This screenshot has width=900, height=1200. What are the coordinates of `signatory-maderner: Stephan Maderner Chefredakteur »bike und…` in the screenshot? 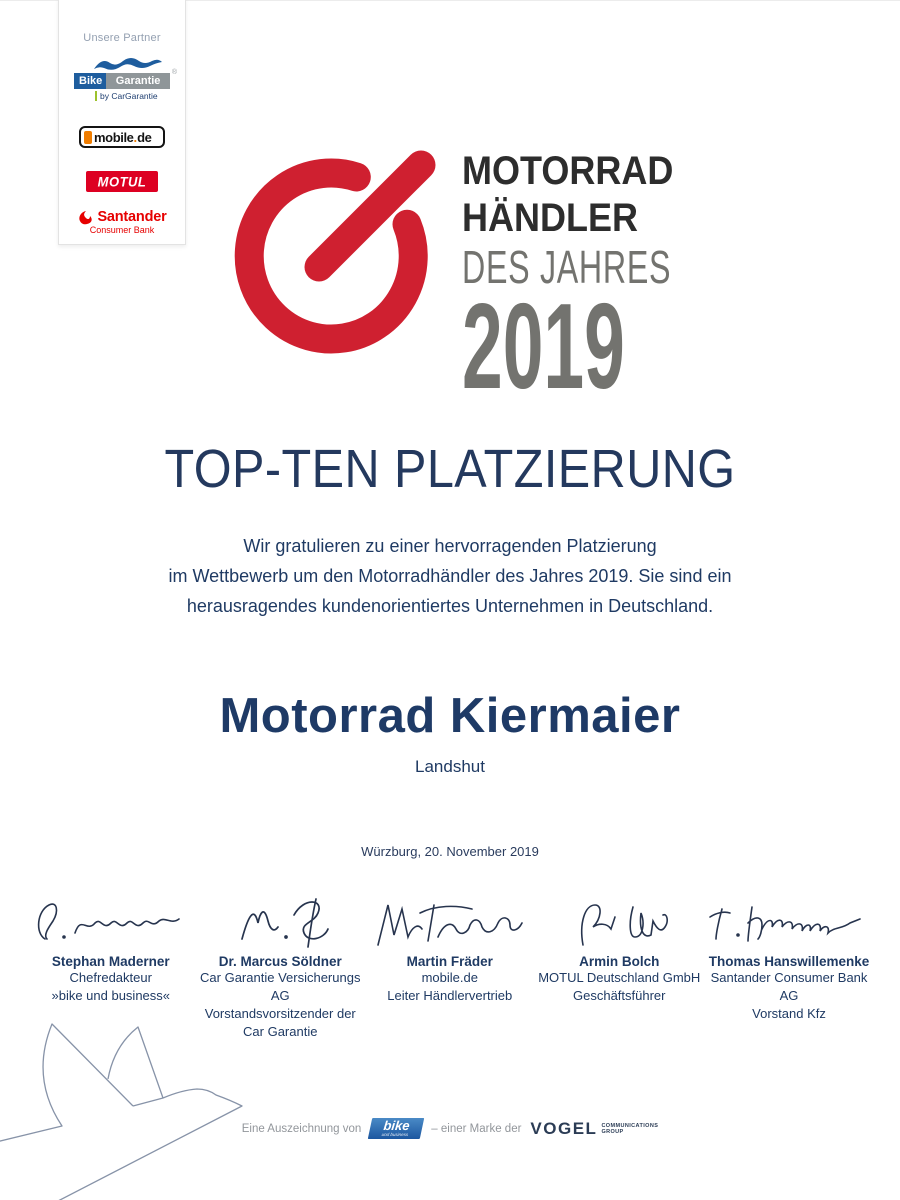 It's located at (111, 967).